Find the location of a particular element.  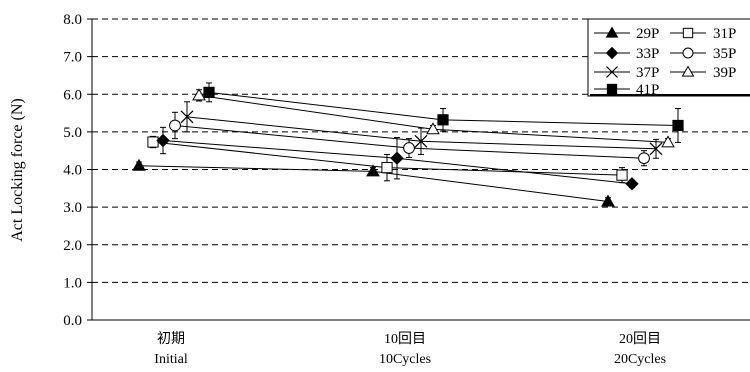

series-41P is located at coordinates (443, 112).